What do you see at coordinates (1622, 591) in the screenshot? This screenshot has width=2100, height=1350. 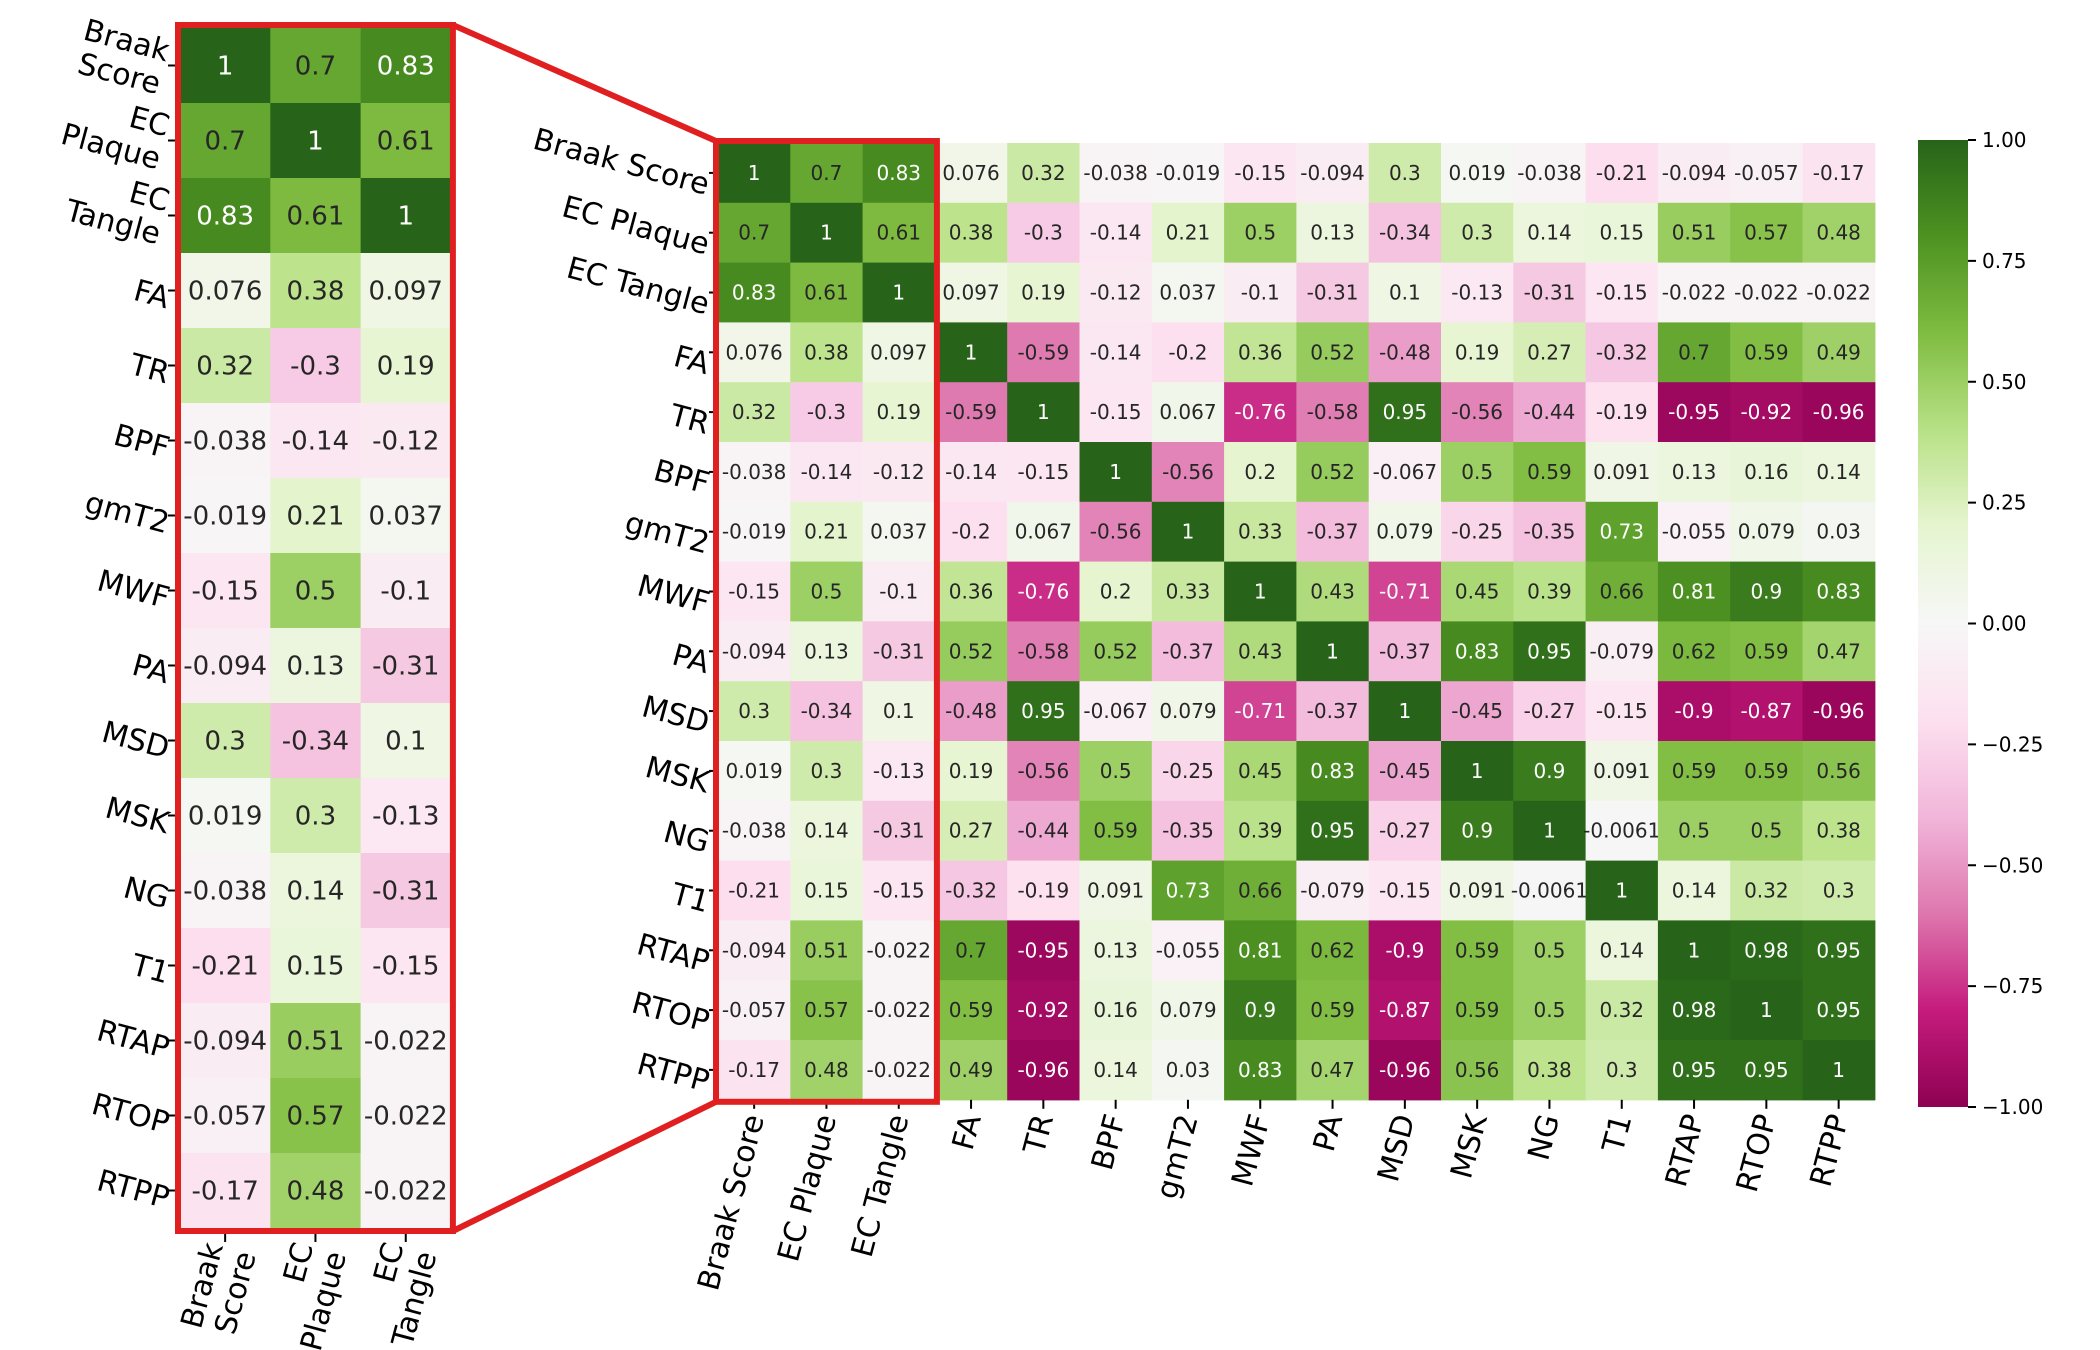 I see `cell-mwf-t1` at bounding box center [1622, 591].